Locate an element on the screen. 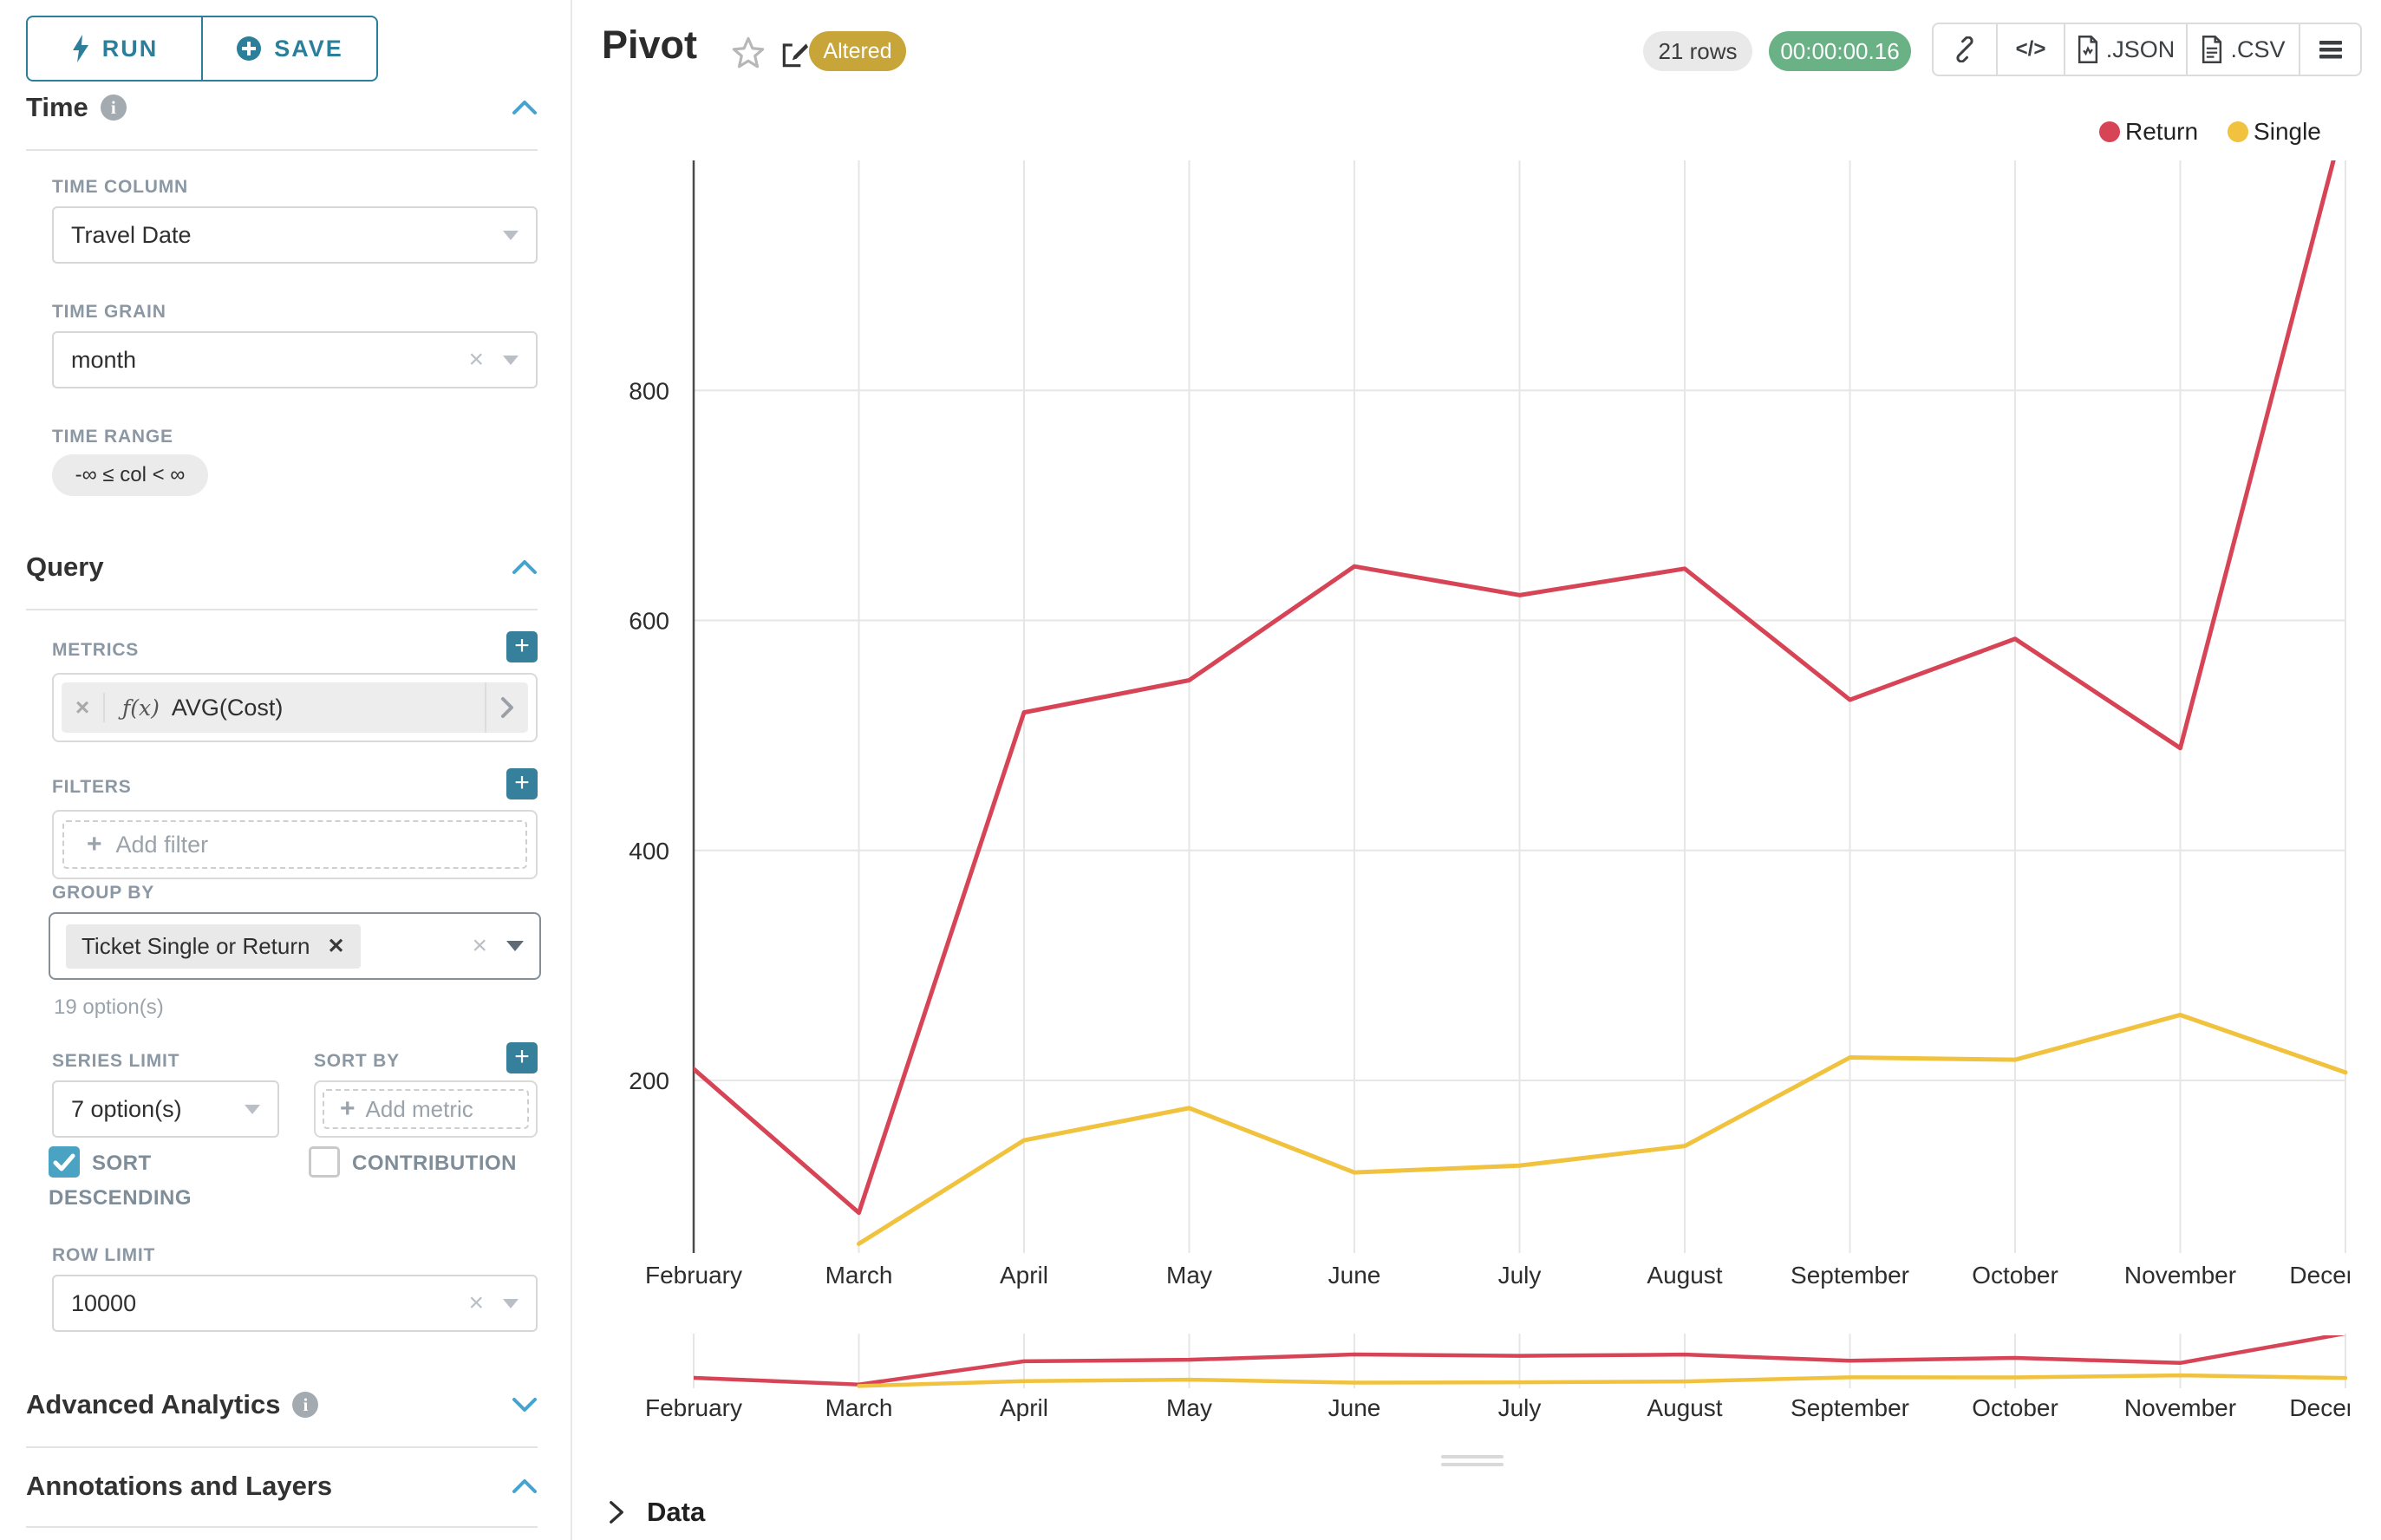  svg-text: 600 is located at coordinates (649, 621).